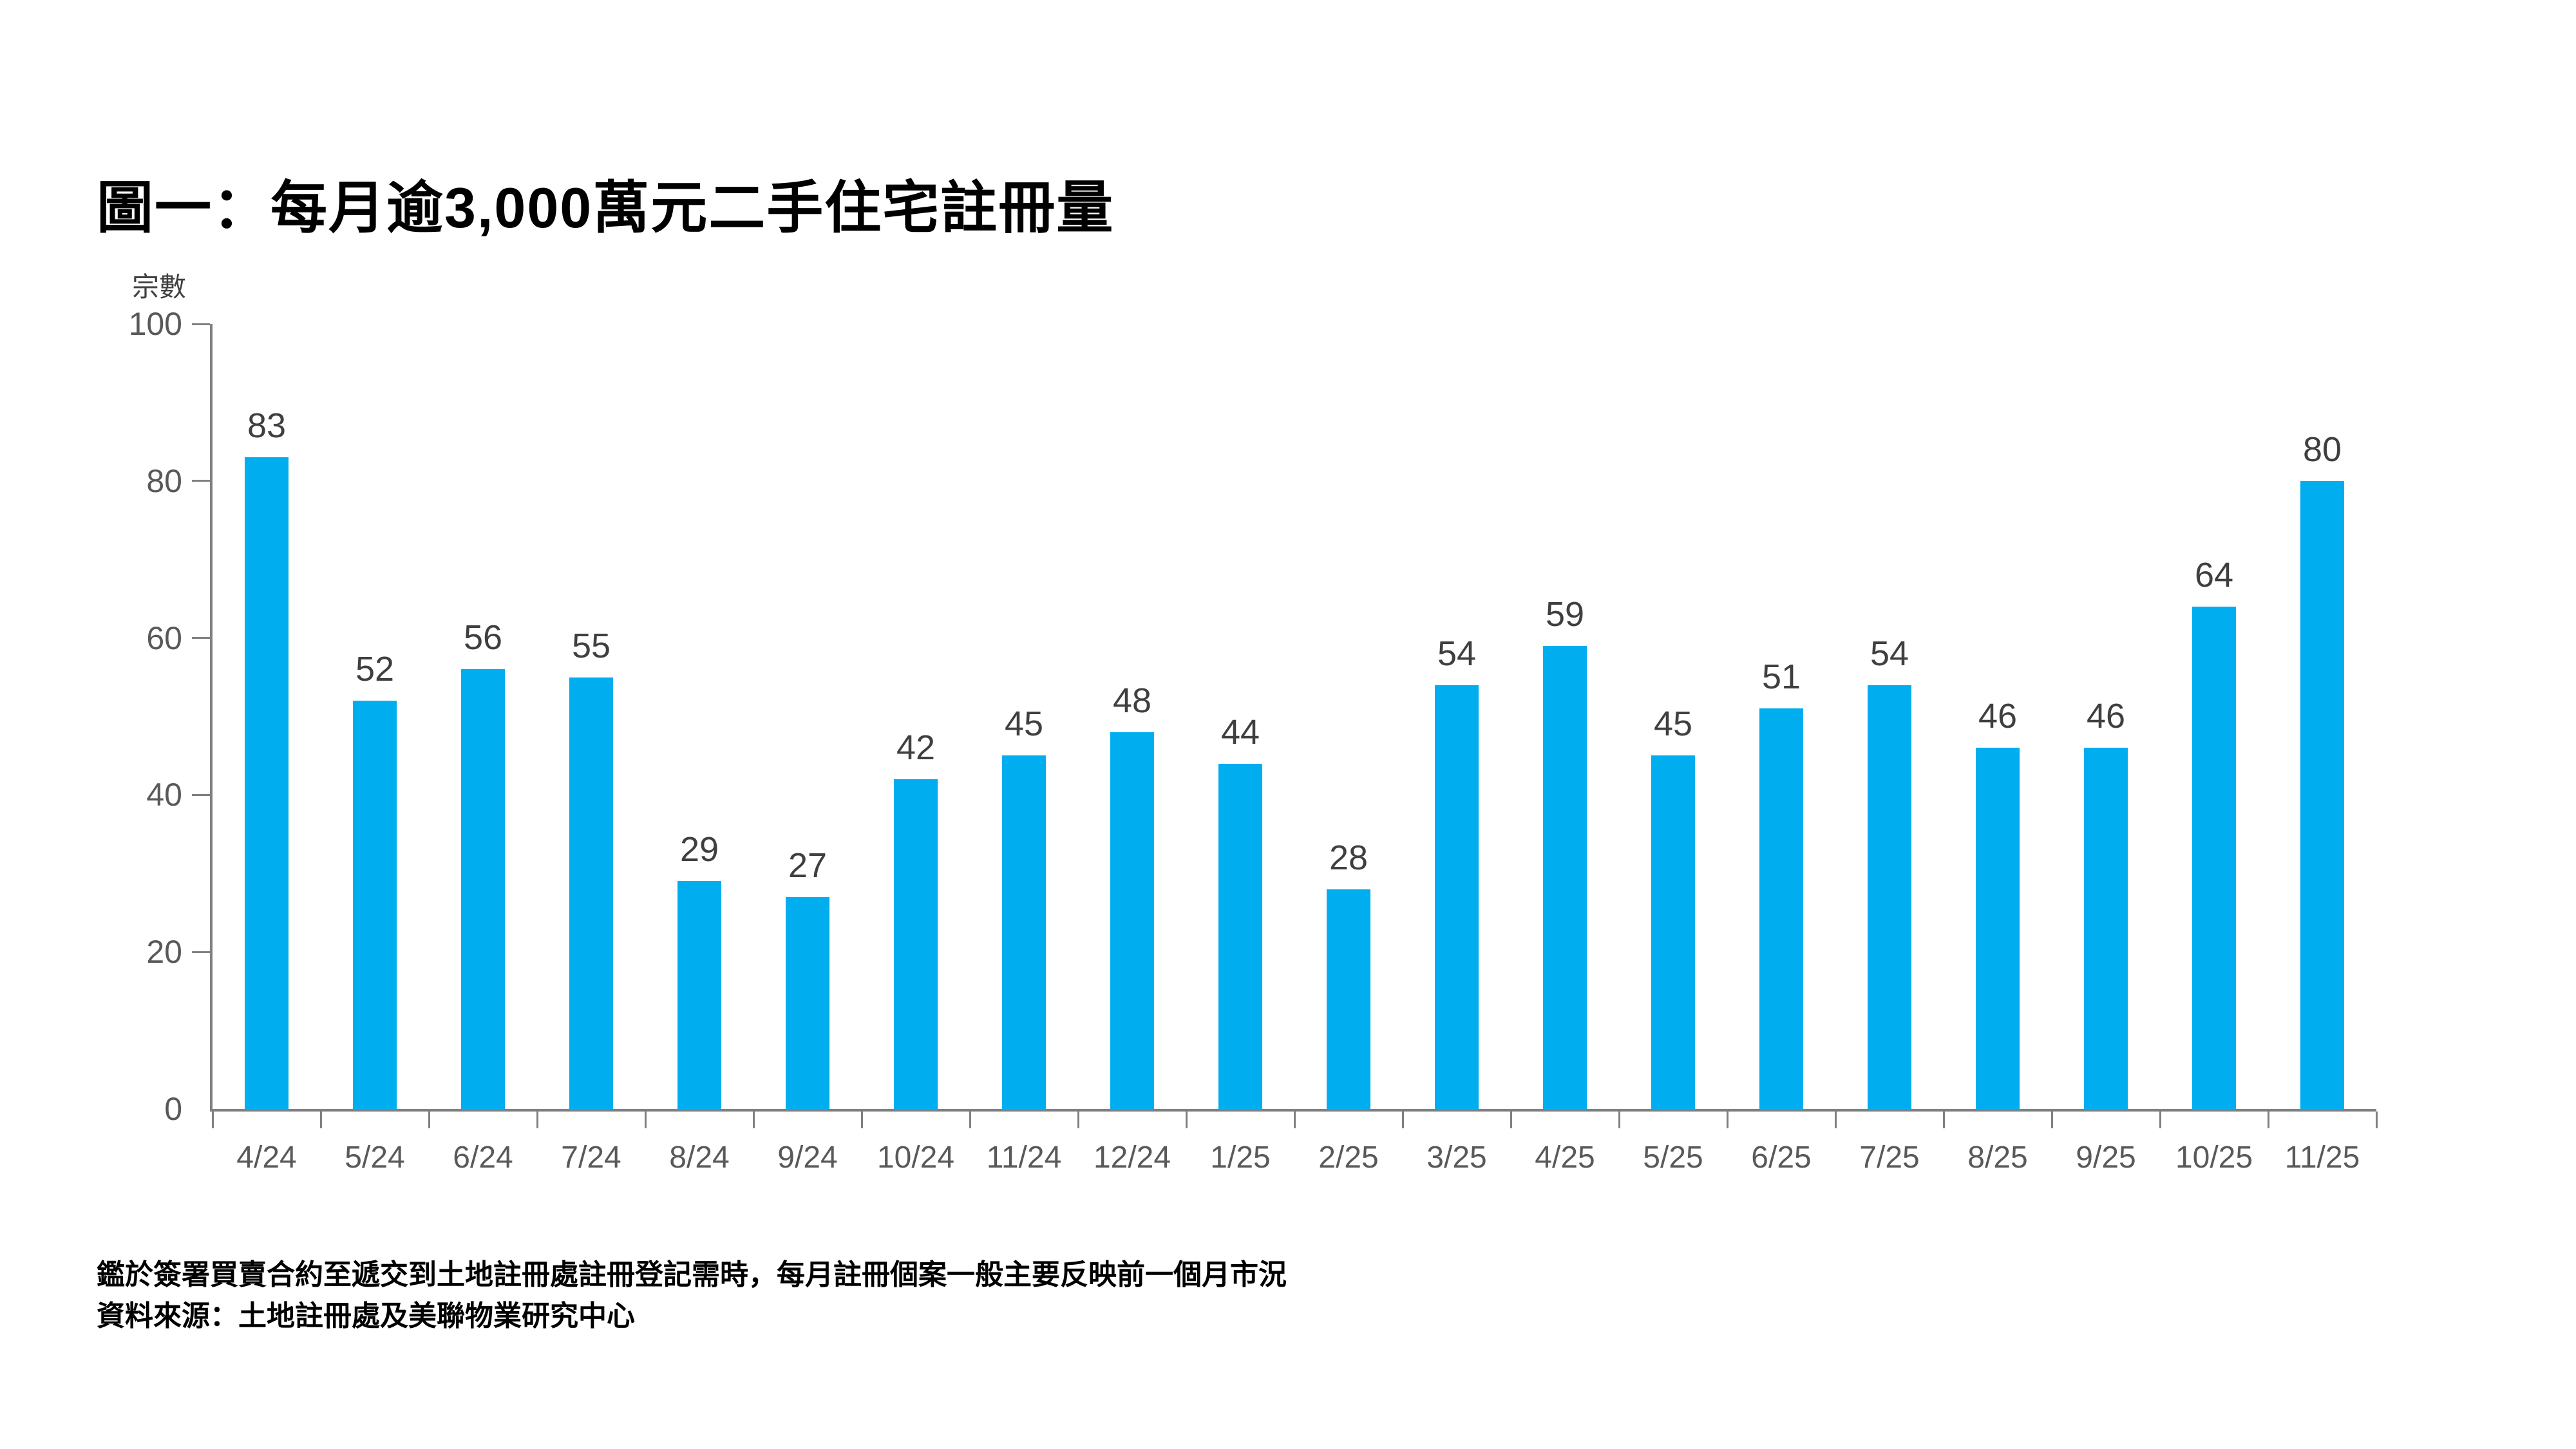  Describe the element at coordinates (591, 645) in the screenshot. I see `bar-value-label: 55` at that location.